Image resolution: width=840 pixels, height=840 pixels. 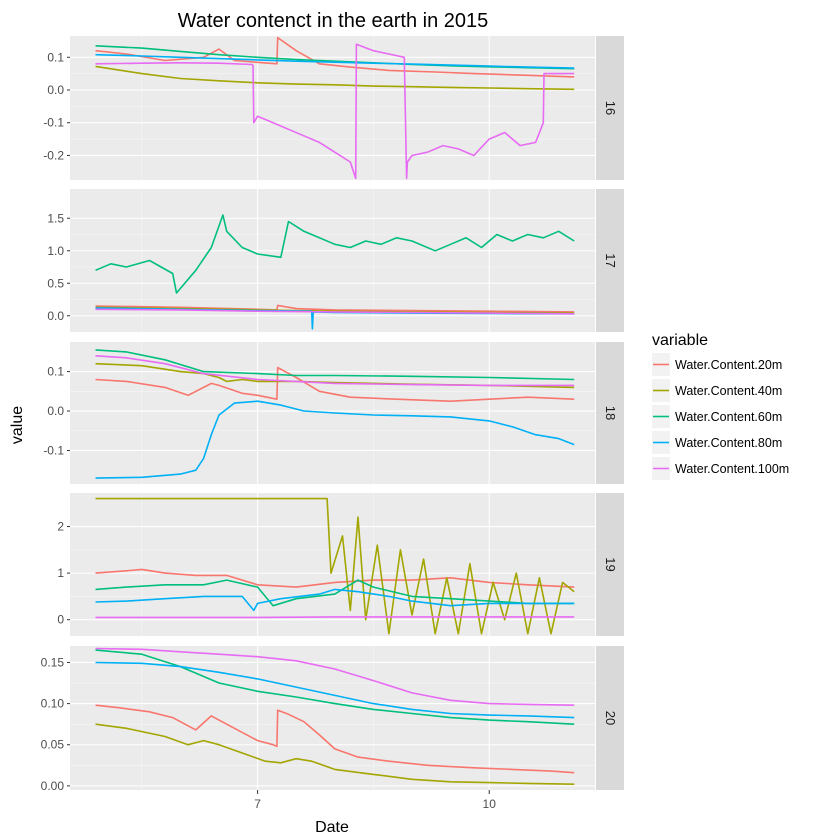 I want to click on legend-title: variable, so click(x=680, y=340).